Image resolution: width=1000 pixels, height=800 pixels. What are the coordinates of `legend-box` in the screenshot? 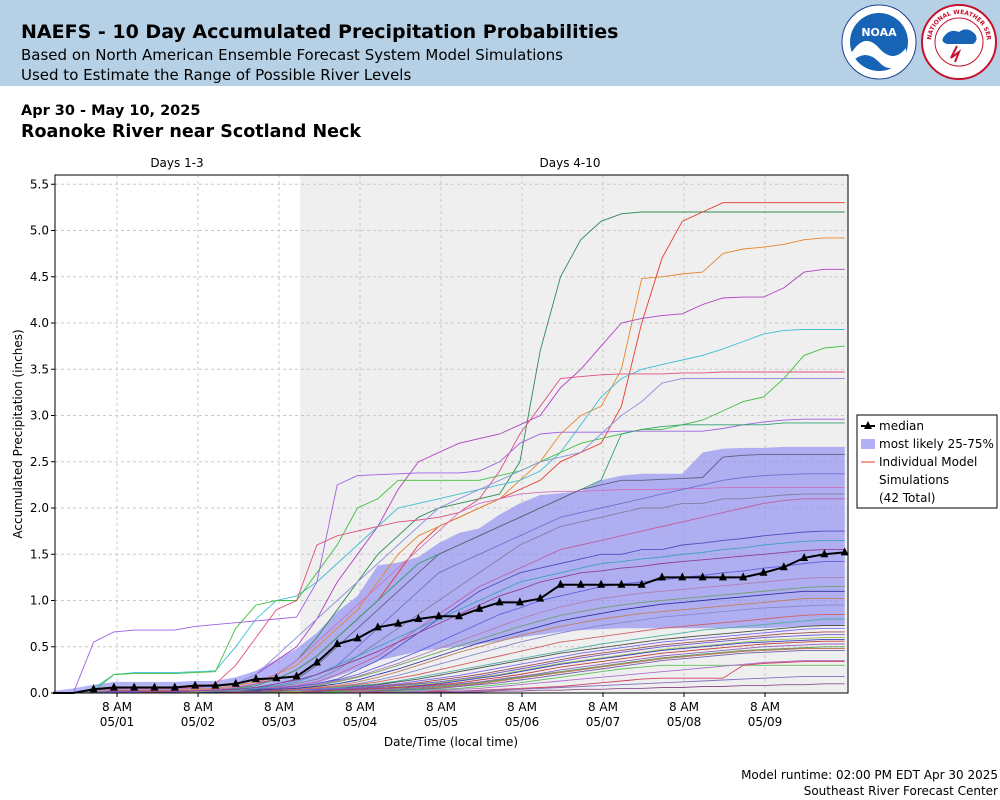 It's located at (927, 461).